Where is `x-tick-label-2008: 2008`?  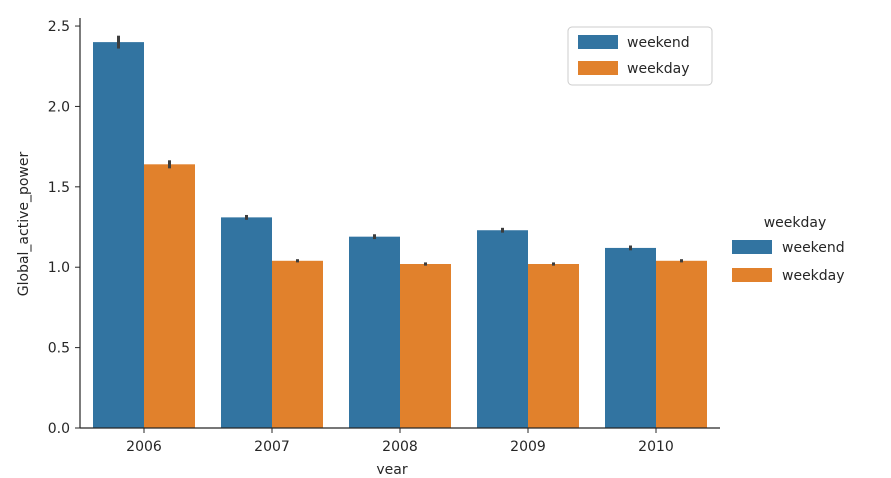
x-tick-label-2008: 2008 is located at coordinates (400, 447).